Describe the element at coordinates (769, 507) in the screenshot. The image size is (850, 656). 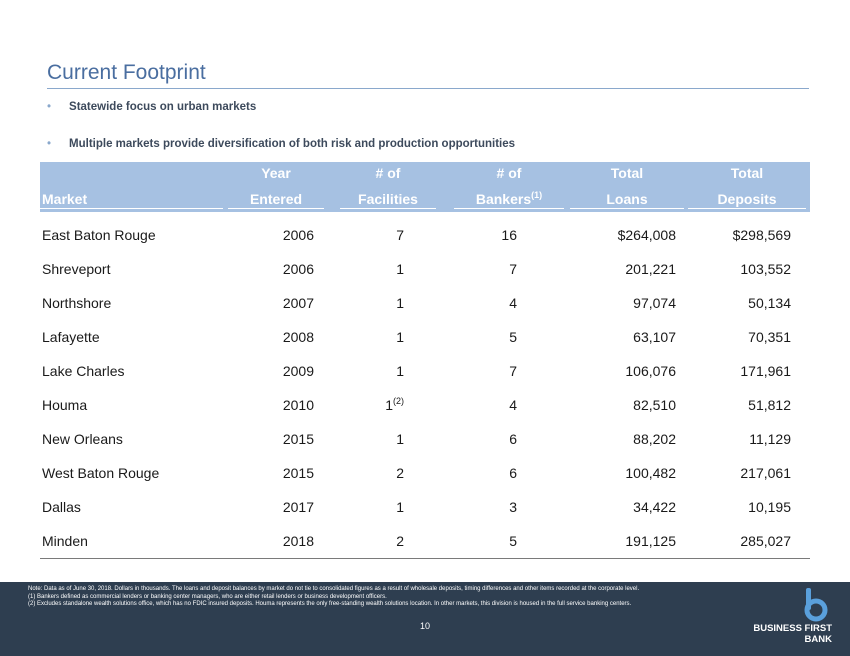
I see `cell-deposits: 10,195` at that location.